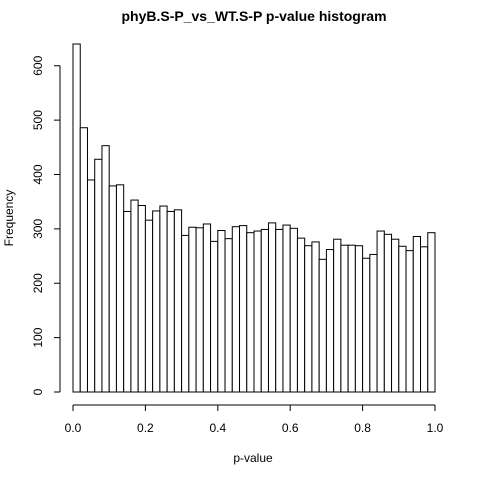 This screenshot has height=480, width=480. I want to click on x-axis-label: p-value, so click(253, 458).